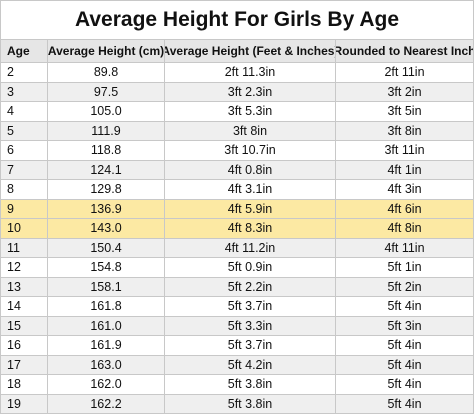  I want to click on table-cell: 19, so click(24, 403).